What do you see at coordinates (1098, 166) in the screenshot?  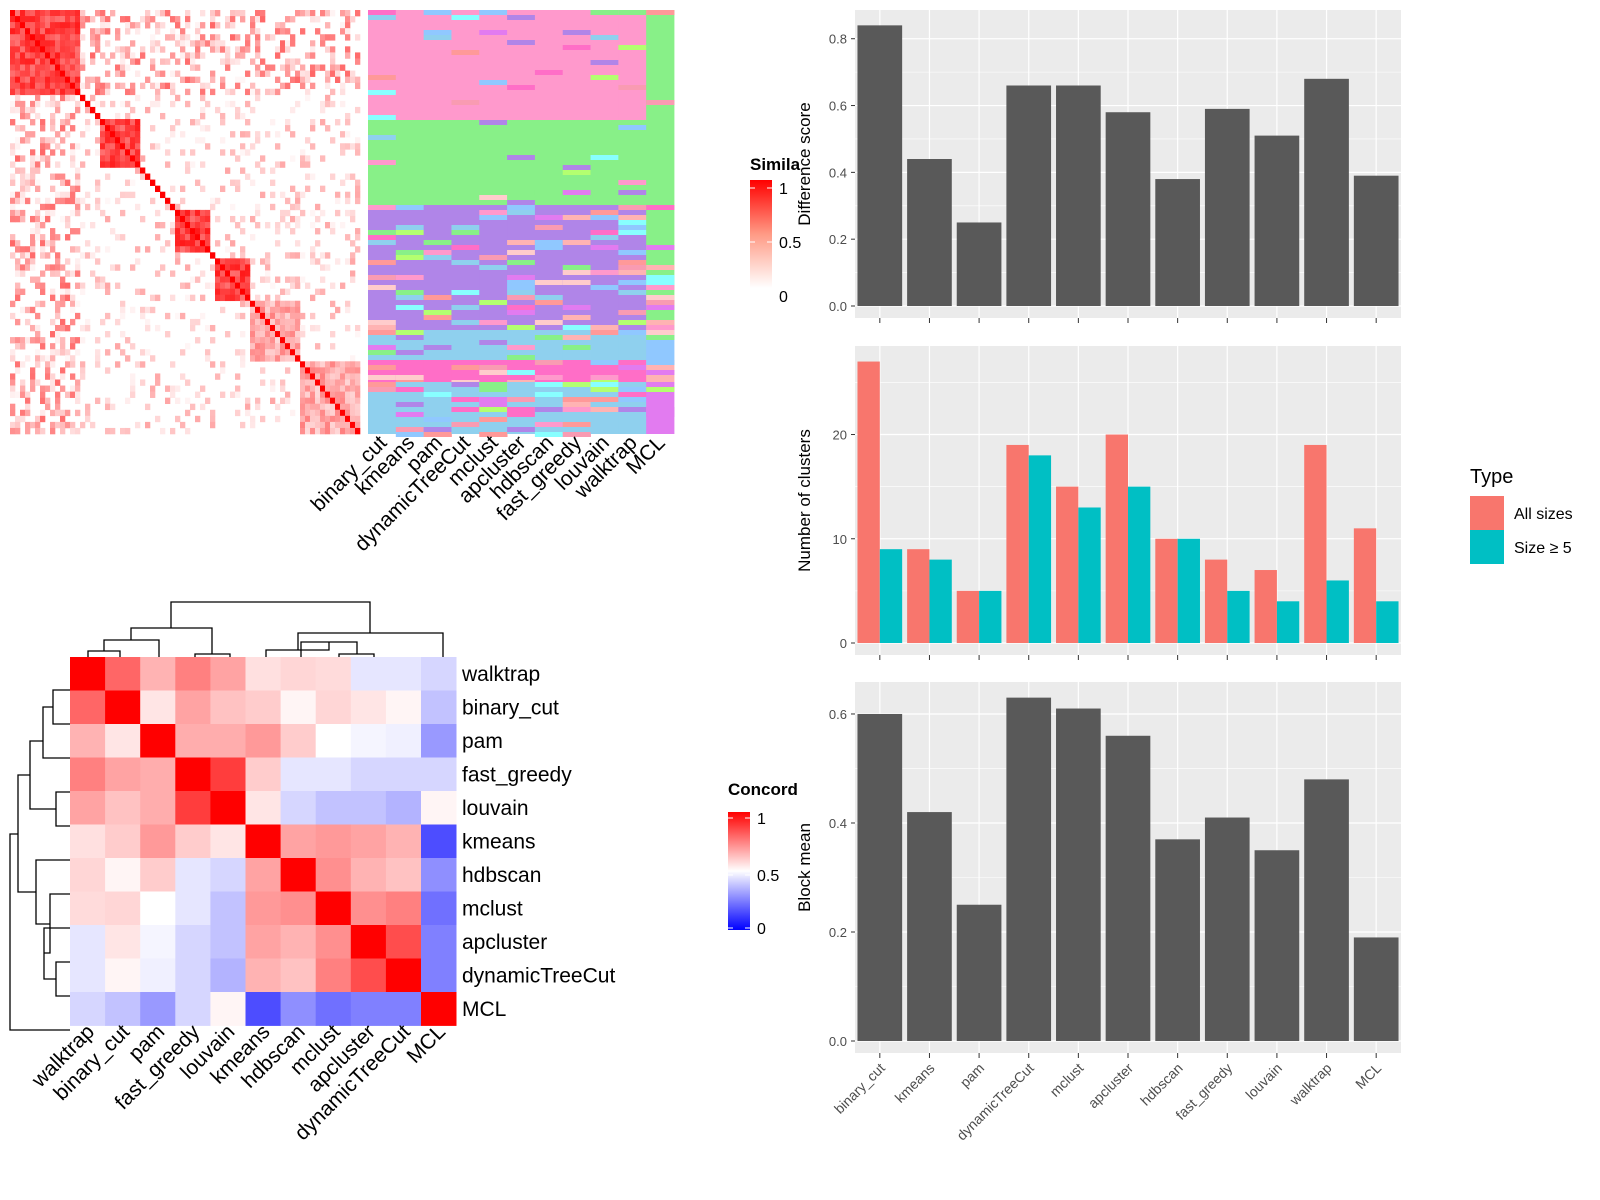 I see `bar-chart-1: 0.0 0.2 0.4 0.6 0.8 Difference score` at bounding box center [1098, 166].